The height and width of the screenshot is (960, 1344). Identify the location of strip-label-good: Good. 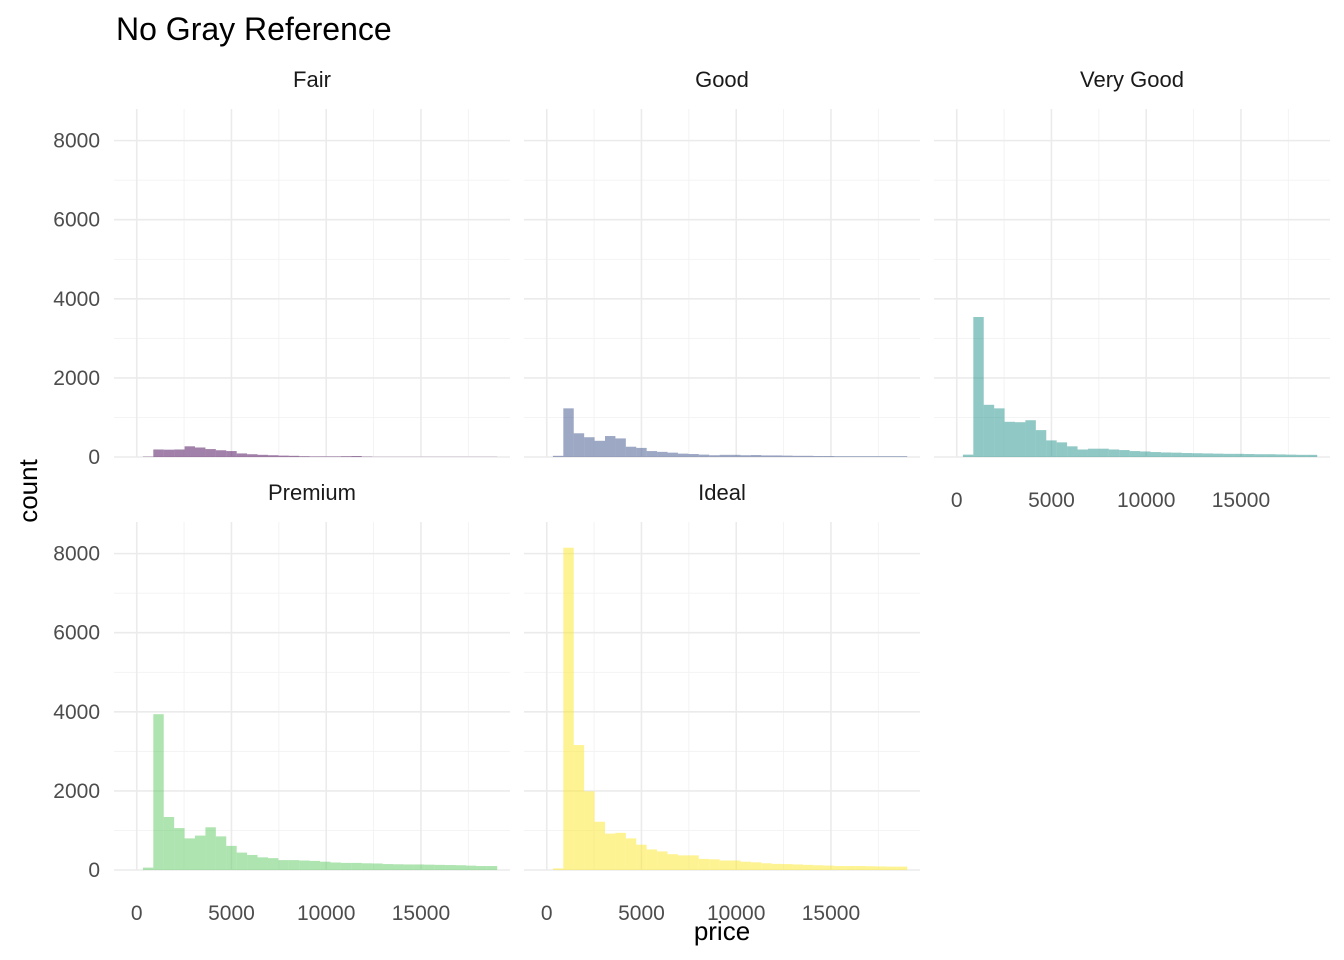
(722, 79).